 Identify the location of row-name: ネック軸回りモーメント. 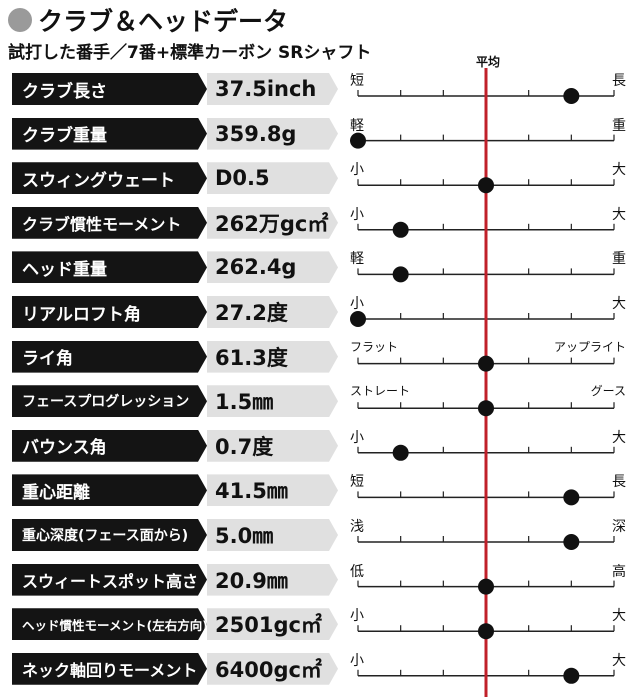
(109, 668).